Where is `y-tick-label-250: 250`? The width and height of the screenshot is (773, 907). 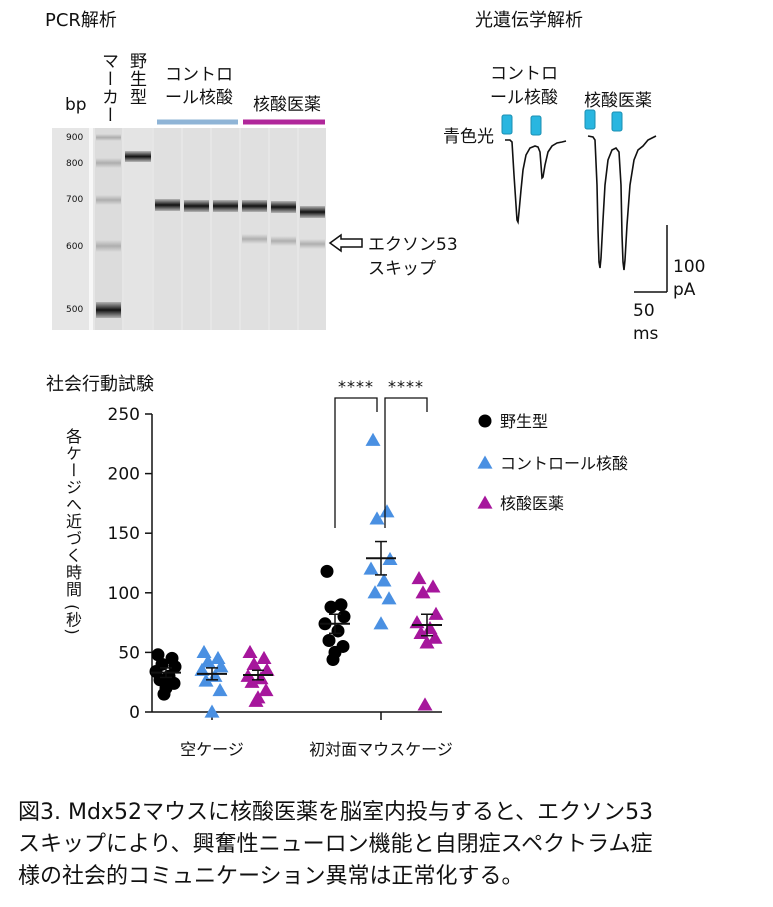 y-tick-label-250: 250 is located at coordinates (124, 415).